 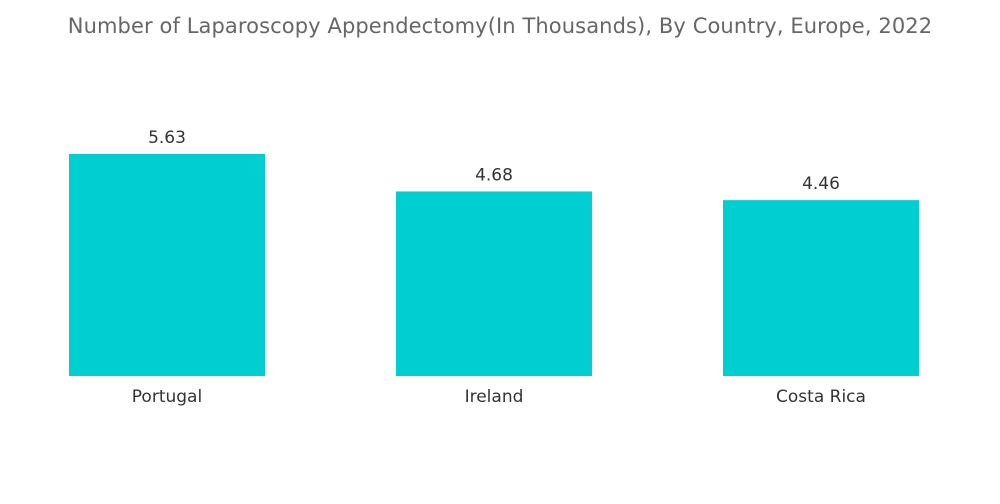 I want to click on category-label-portugal: Portugal, so click(x=167, y=397).